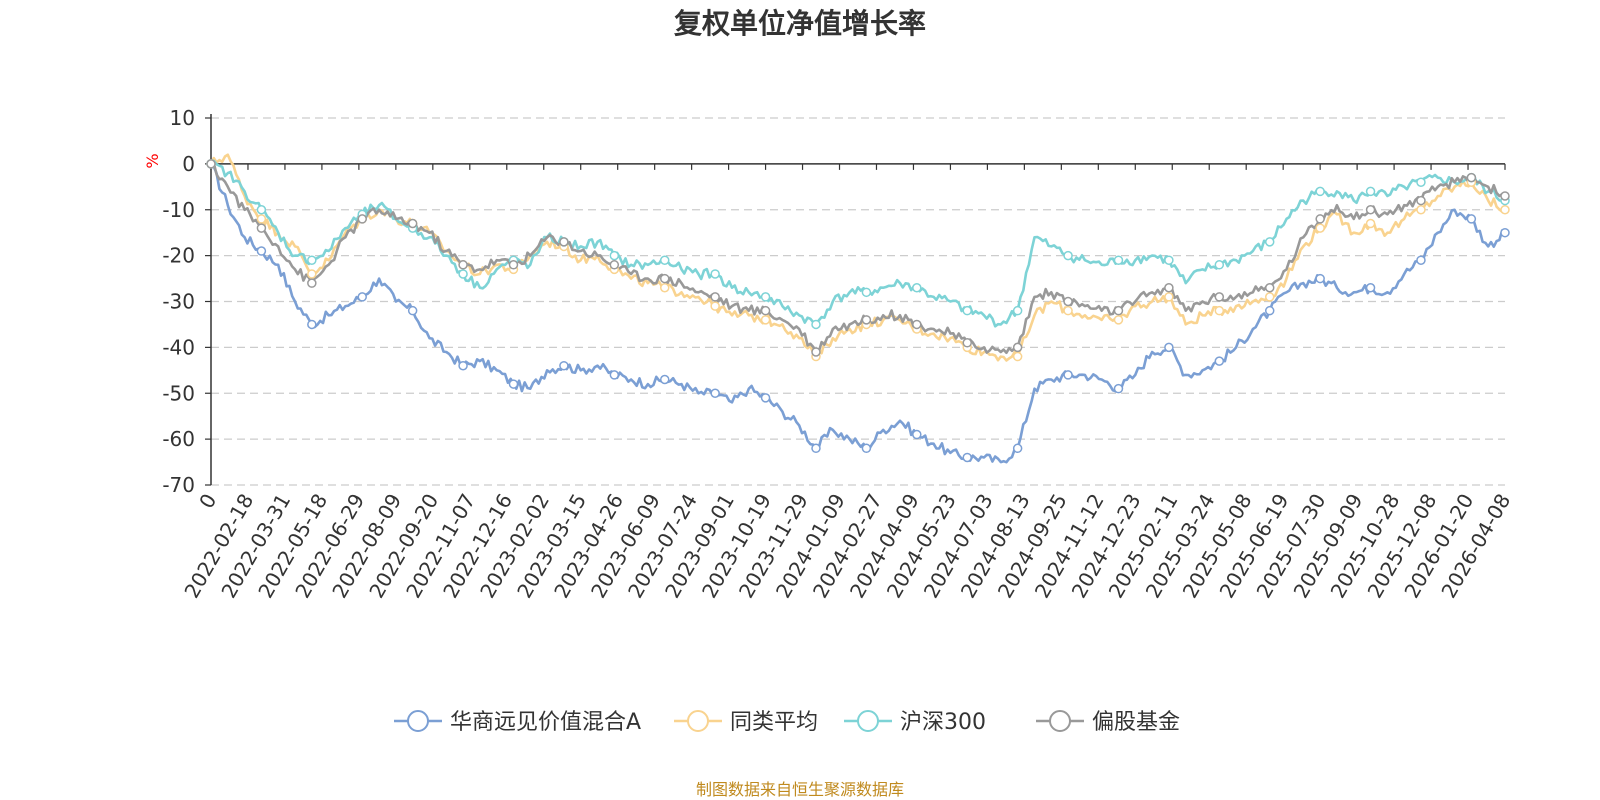  I want to click on y-tick-label: -20, so click(178, 256).